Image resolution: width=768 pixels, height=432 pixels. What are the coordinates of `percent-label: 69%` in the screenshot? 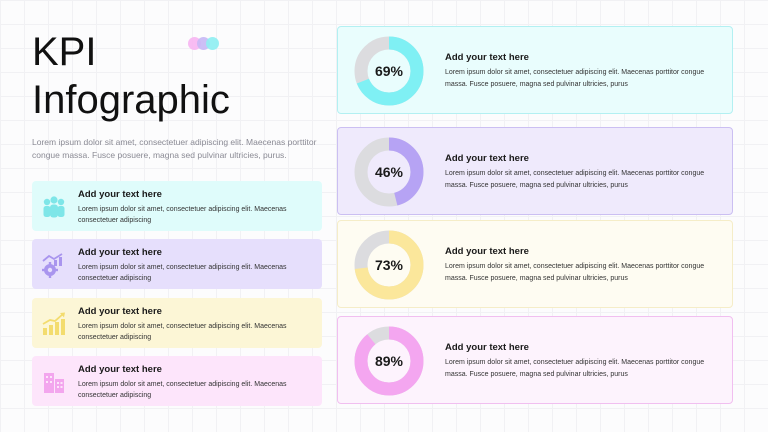 It's located at (389, 71).